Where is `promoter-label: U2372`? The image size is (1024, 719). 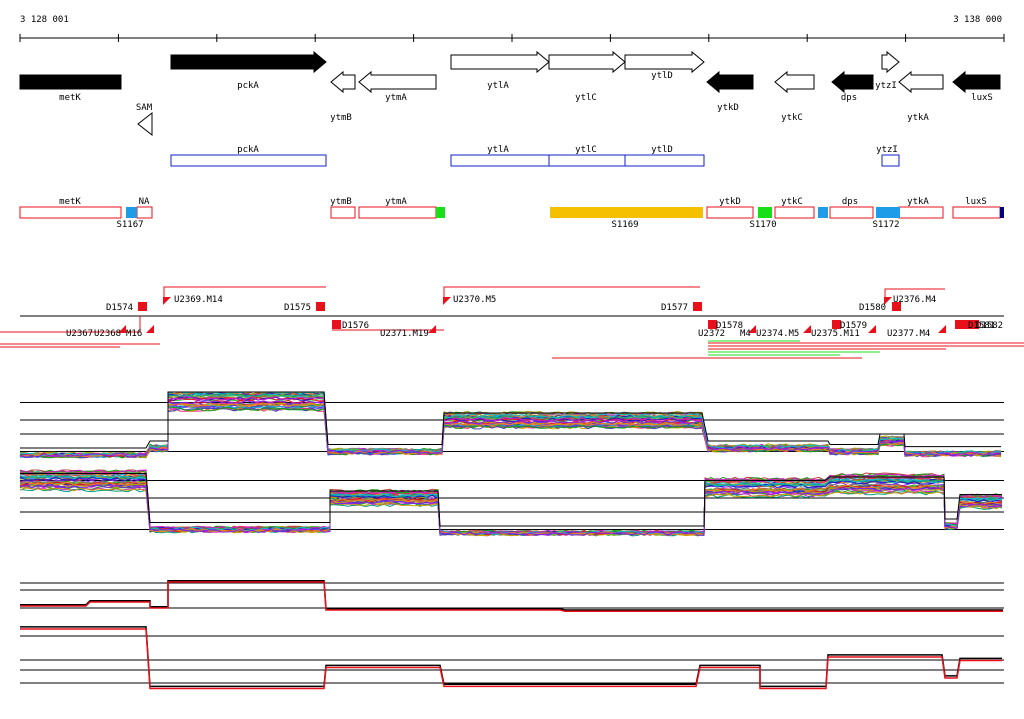
promoter-label: U2372 is located at coordinates (711, 334).